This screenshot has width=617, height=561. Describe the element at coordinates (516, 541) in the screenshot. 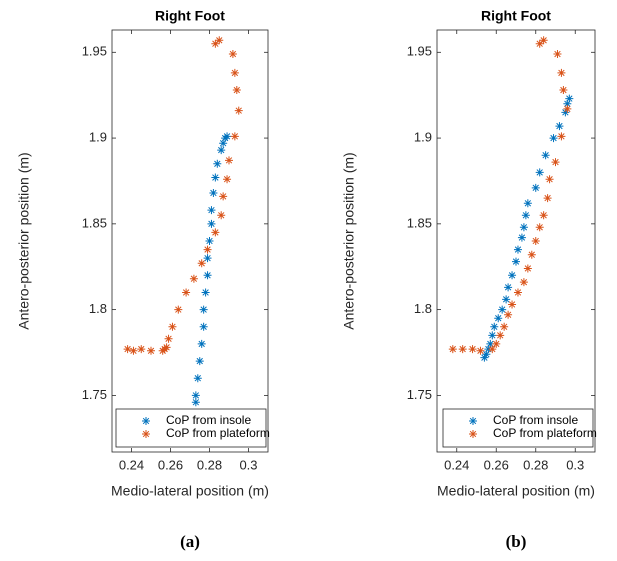

I see `panel-label: (b)` at that location.